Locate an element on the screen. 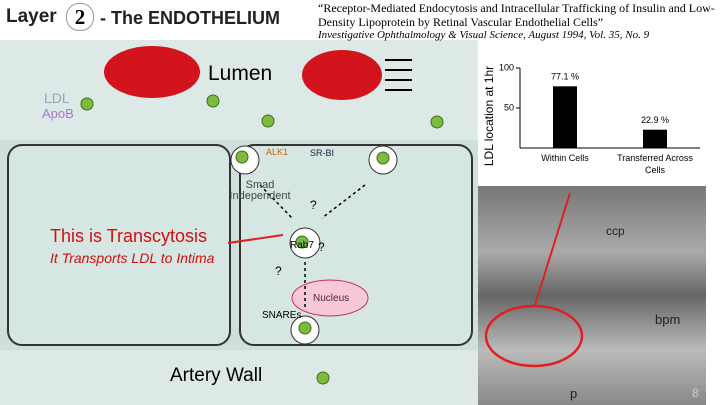 This screenshot has height=405, width=720. legend-ldl: LDL is located at coordinates (57, 98).